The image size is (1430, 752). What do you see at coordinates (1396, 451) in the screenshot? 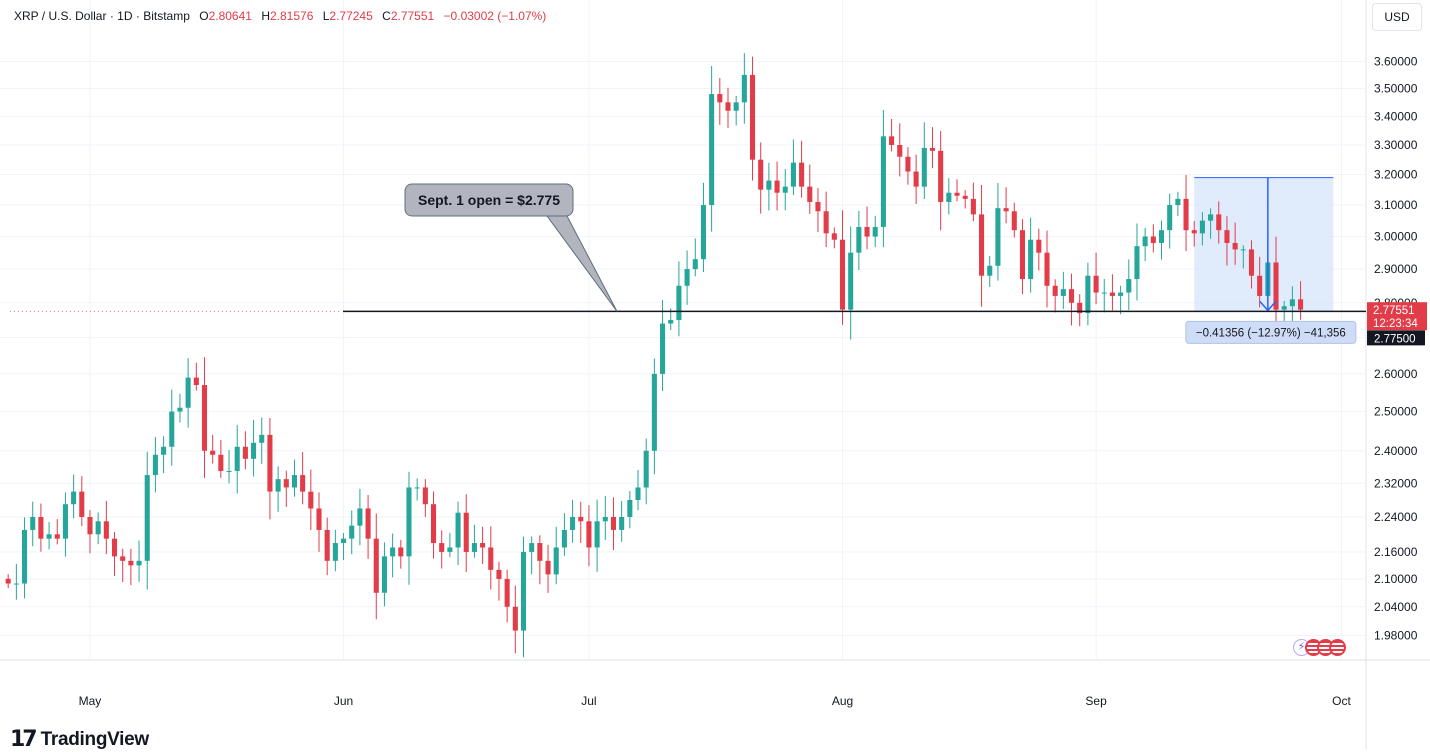
I see `y-tick-label: 2.40000` at bounding box center [1396, 451].